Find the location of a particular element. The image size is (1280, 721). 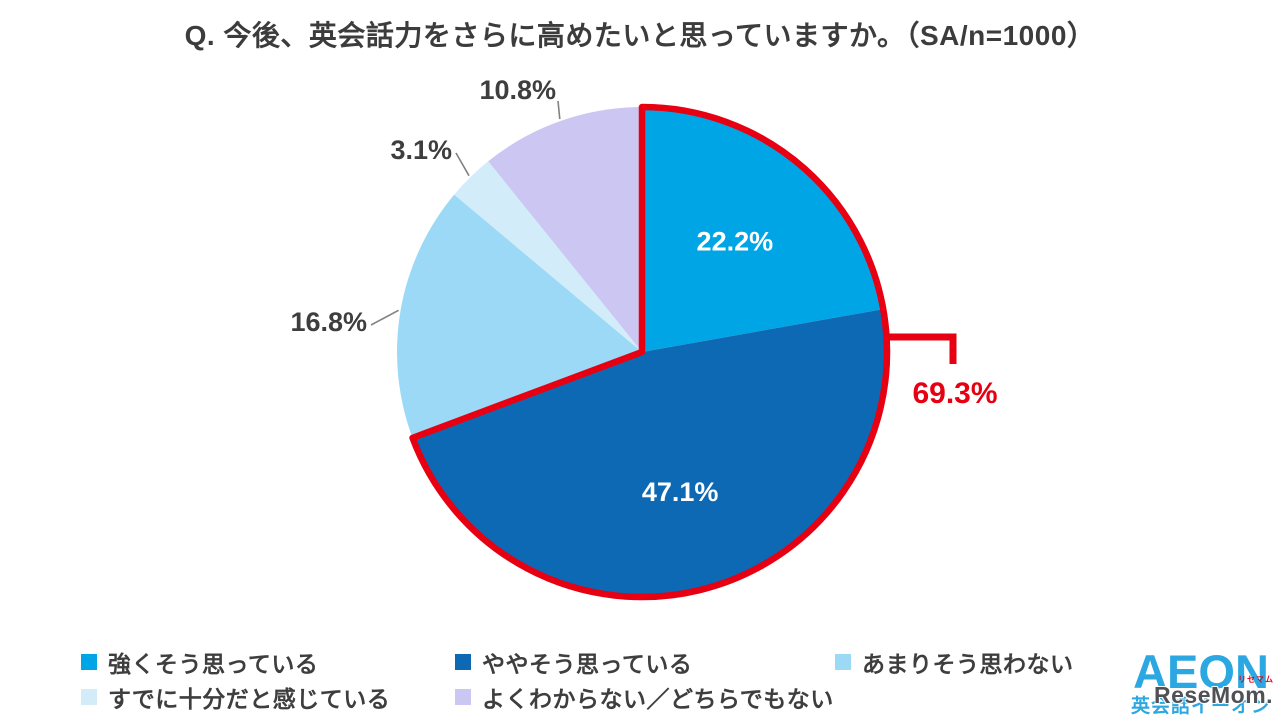

resemom-watermark: リセマム ReseMom. is located at coordinates (1214, 692).